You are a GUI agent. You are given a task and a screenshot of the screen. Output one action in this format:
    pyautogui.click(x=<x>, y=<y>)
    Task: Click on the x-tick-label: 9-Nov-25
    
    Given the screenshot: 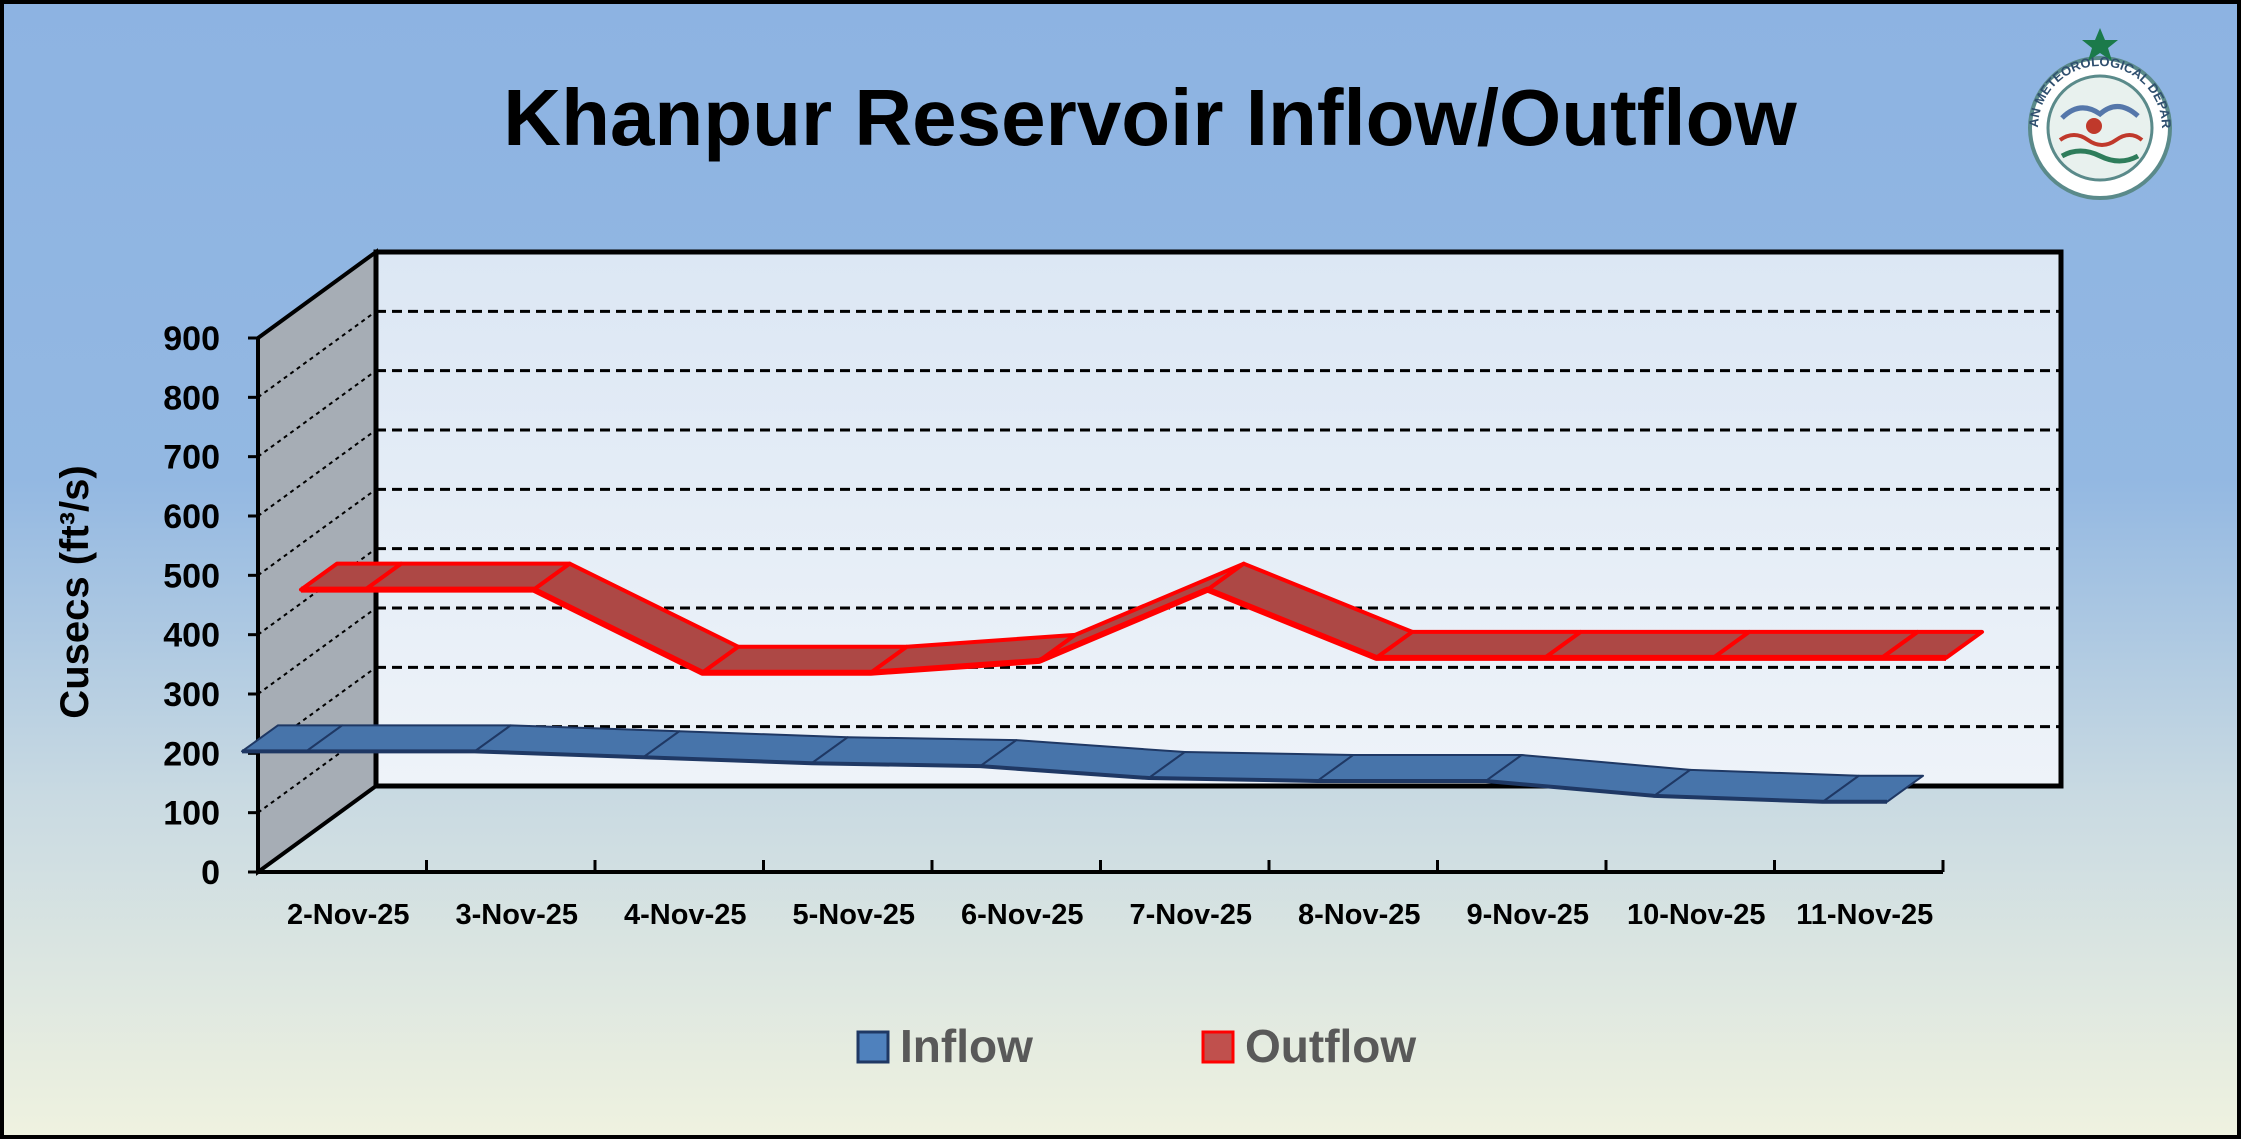 What is the action you would take?
    pyautogui.click(x=1528, y=915)
    